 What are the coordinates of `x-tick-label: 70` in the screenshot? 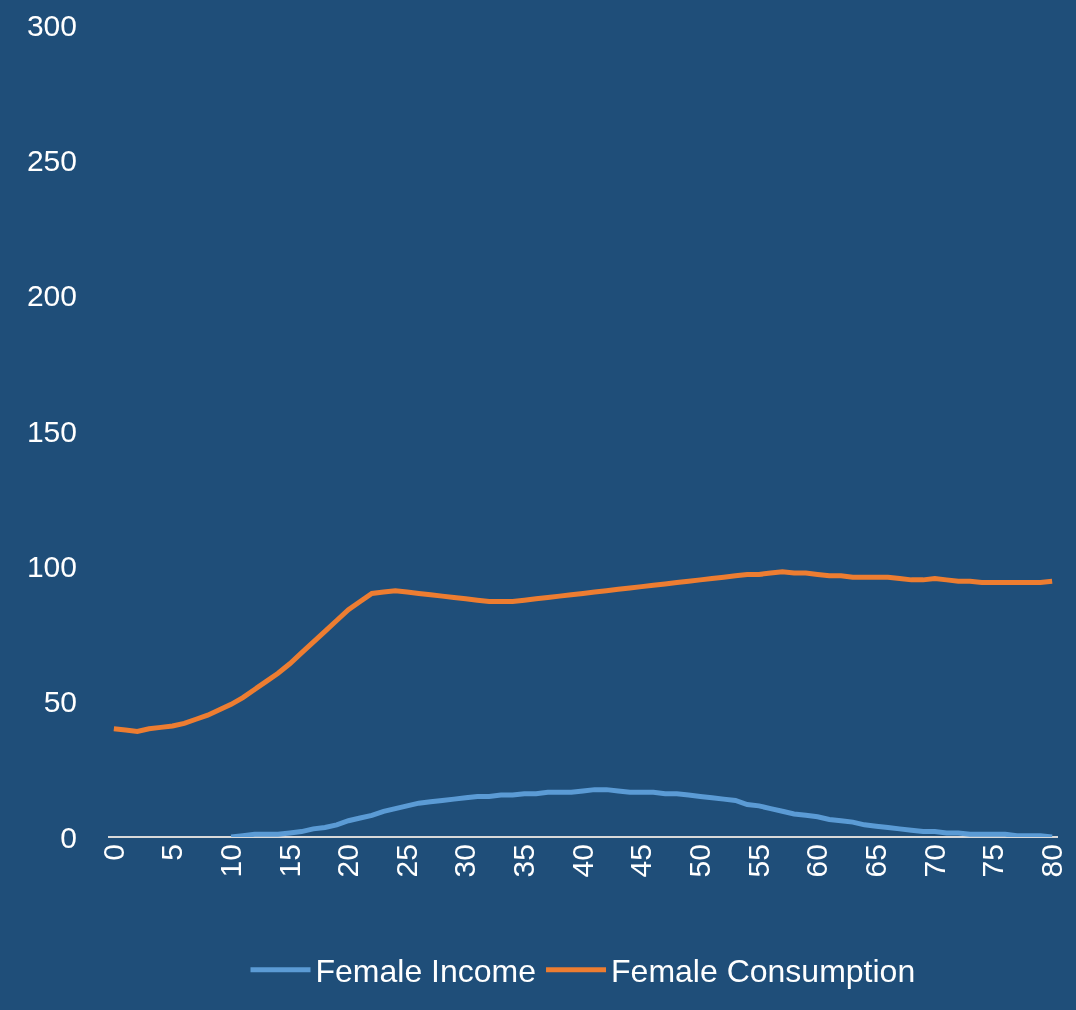 It's located at (934, 861).